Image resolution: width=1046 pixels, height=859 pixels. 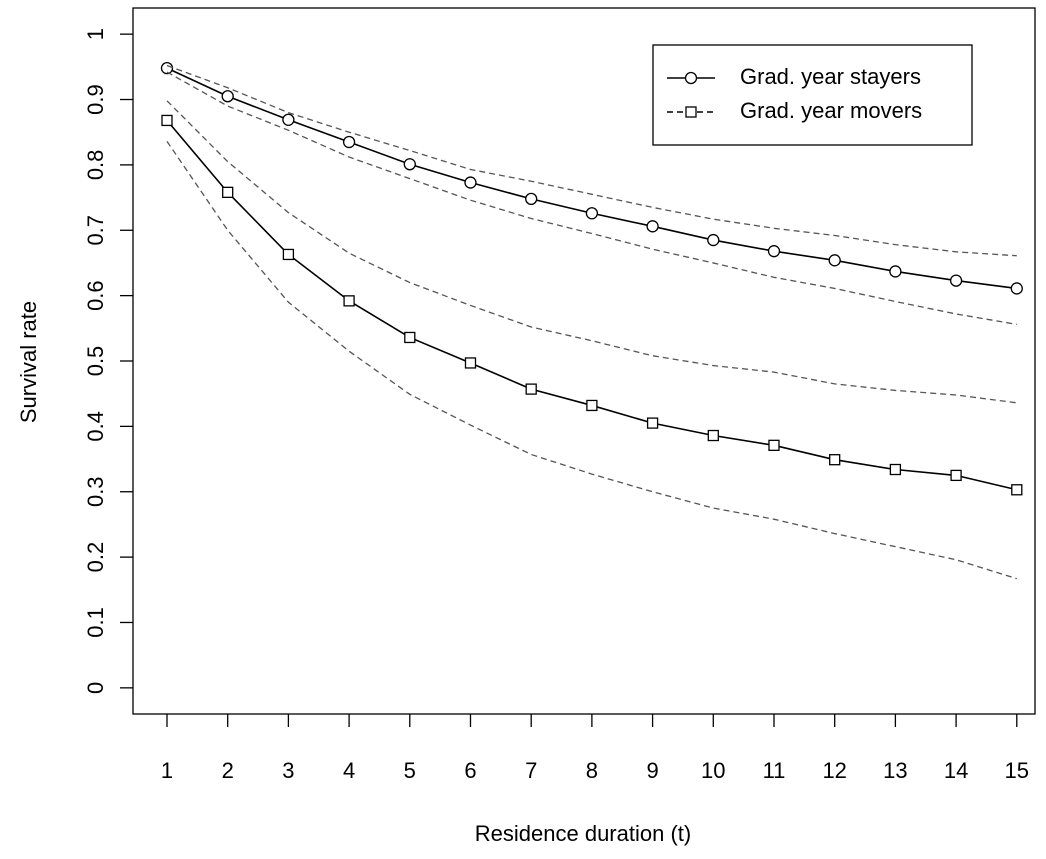 I want to click on x-tick-label: 1, so click(x=167, y=770).